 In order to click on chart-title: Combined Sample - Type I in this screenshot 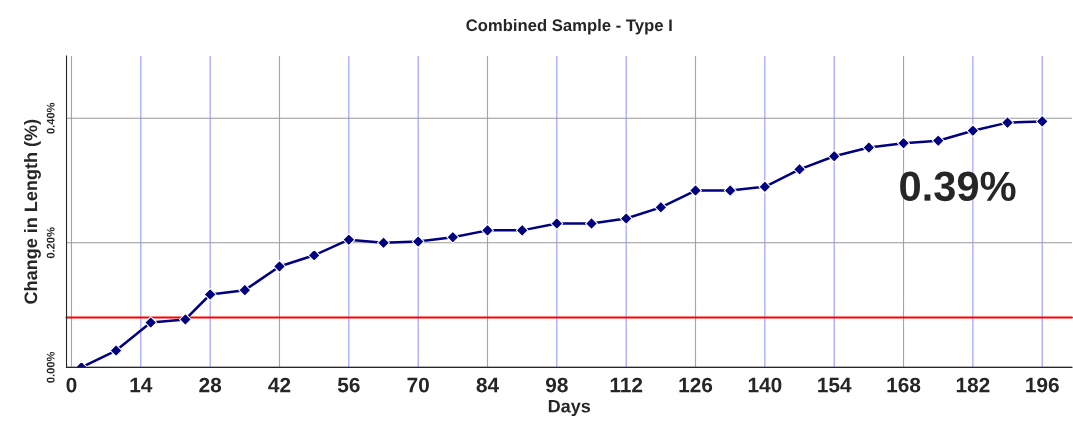, I will do `click(569, 26)`.